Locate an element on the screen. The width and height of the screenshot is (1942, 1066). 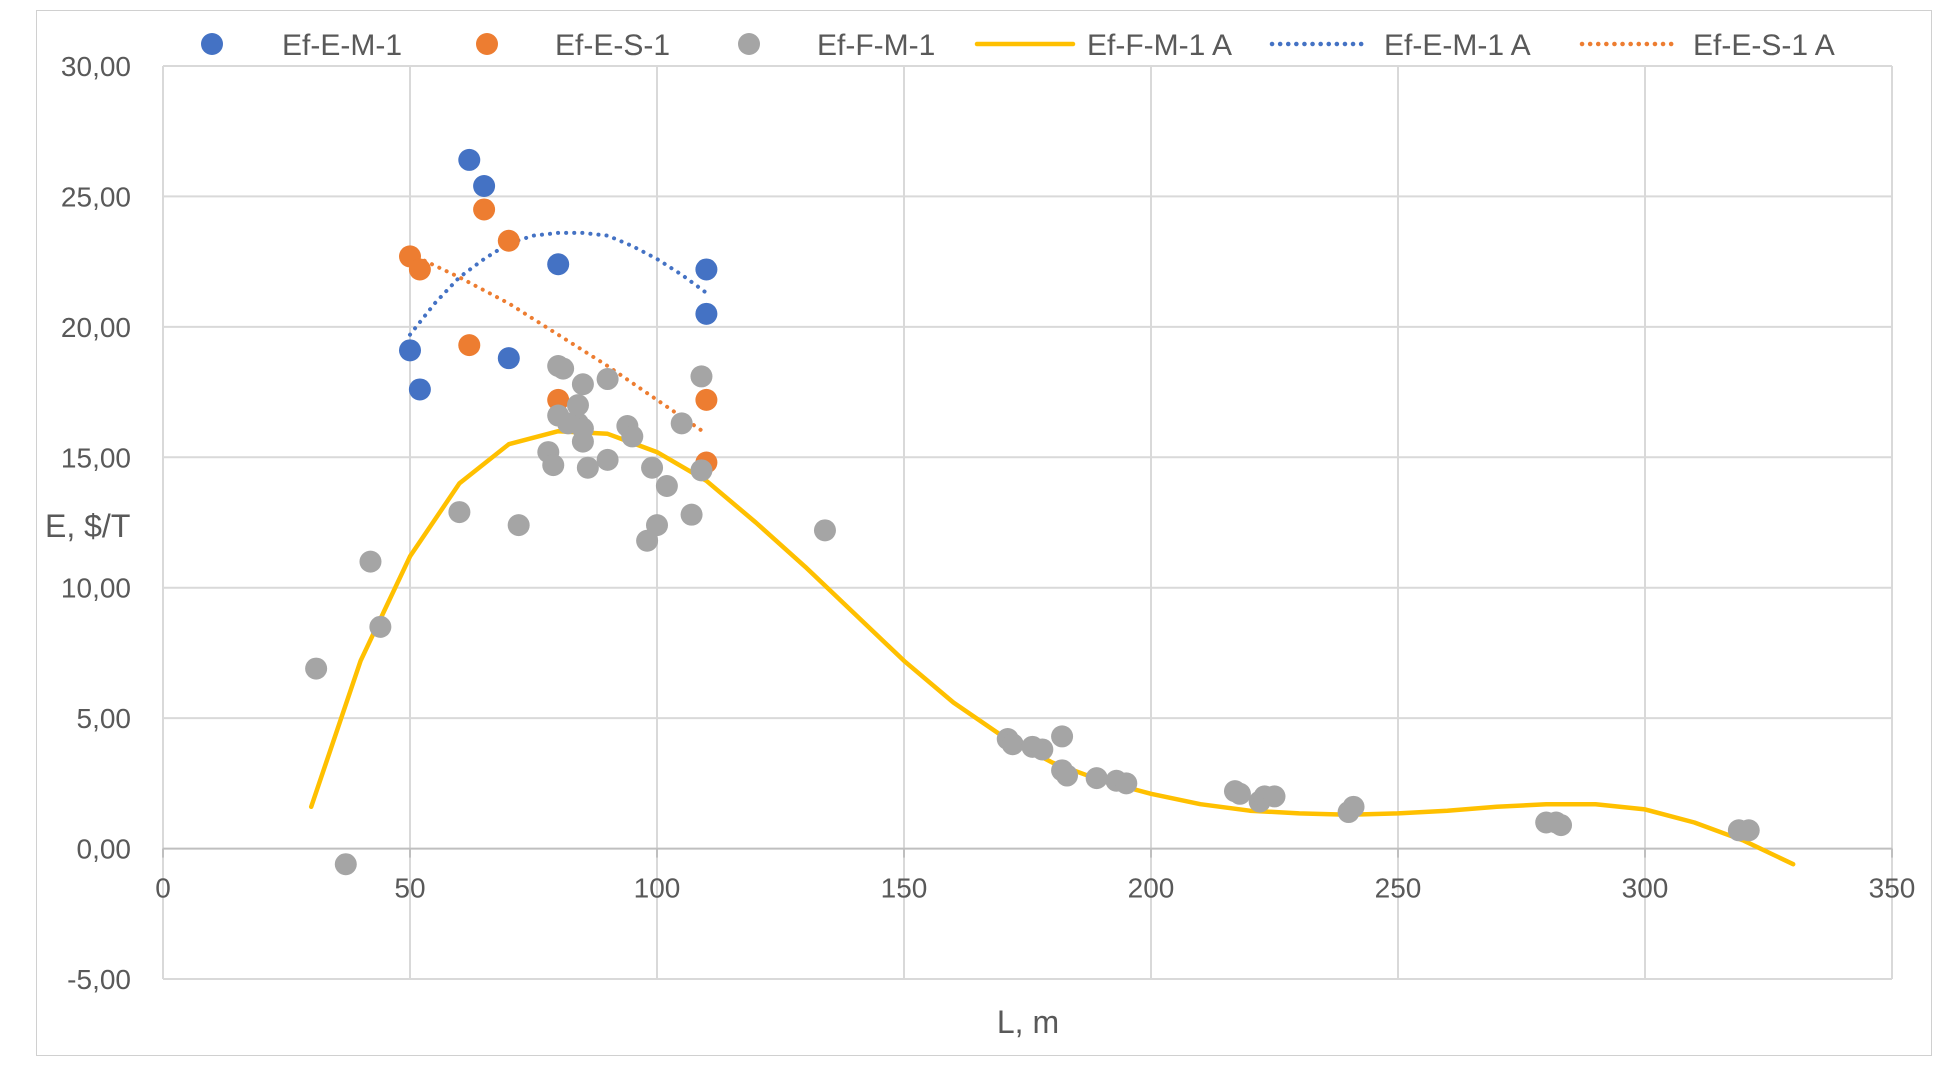
legend-label-ef-f-m-1-a: Ef-F-M-1 A is located at coordinates (1159, 45).